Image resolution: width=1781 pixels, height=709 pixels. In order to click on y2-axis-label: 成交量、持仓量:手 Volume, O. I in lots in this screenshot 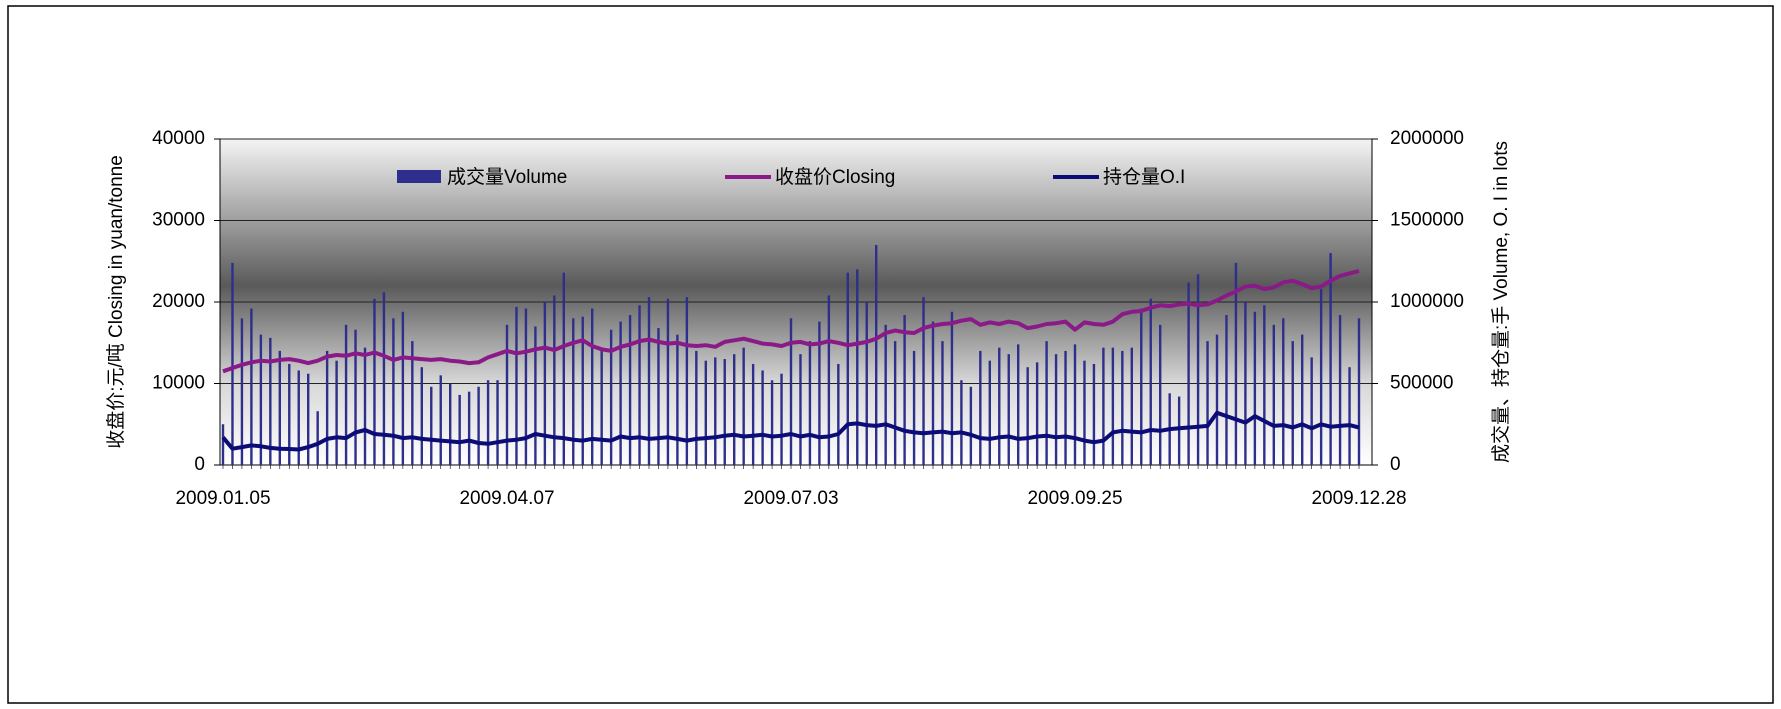, I will do `click(1501, 302)`.